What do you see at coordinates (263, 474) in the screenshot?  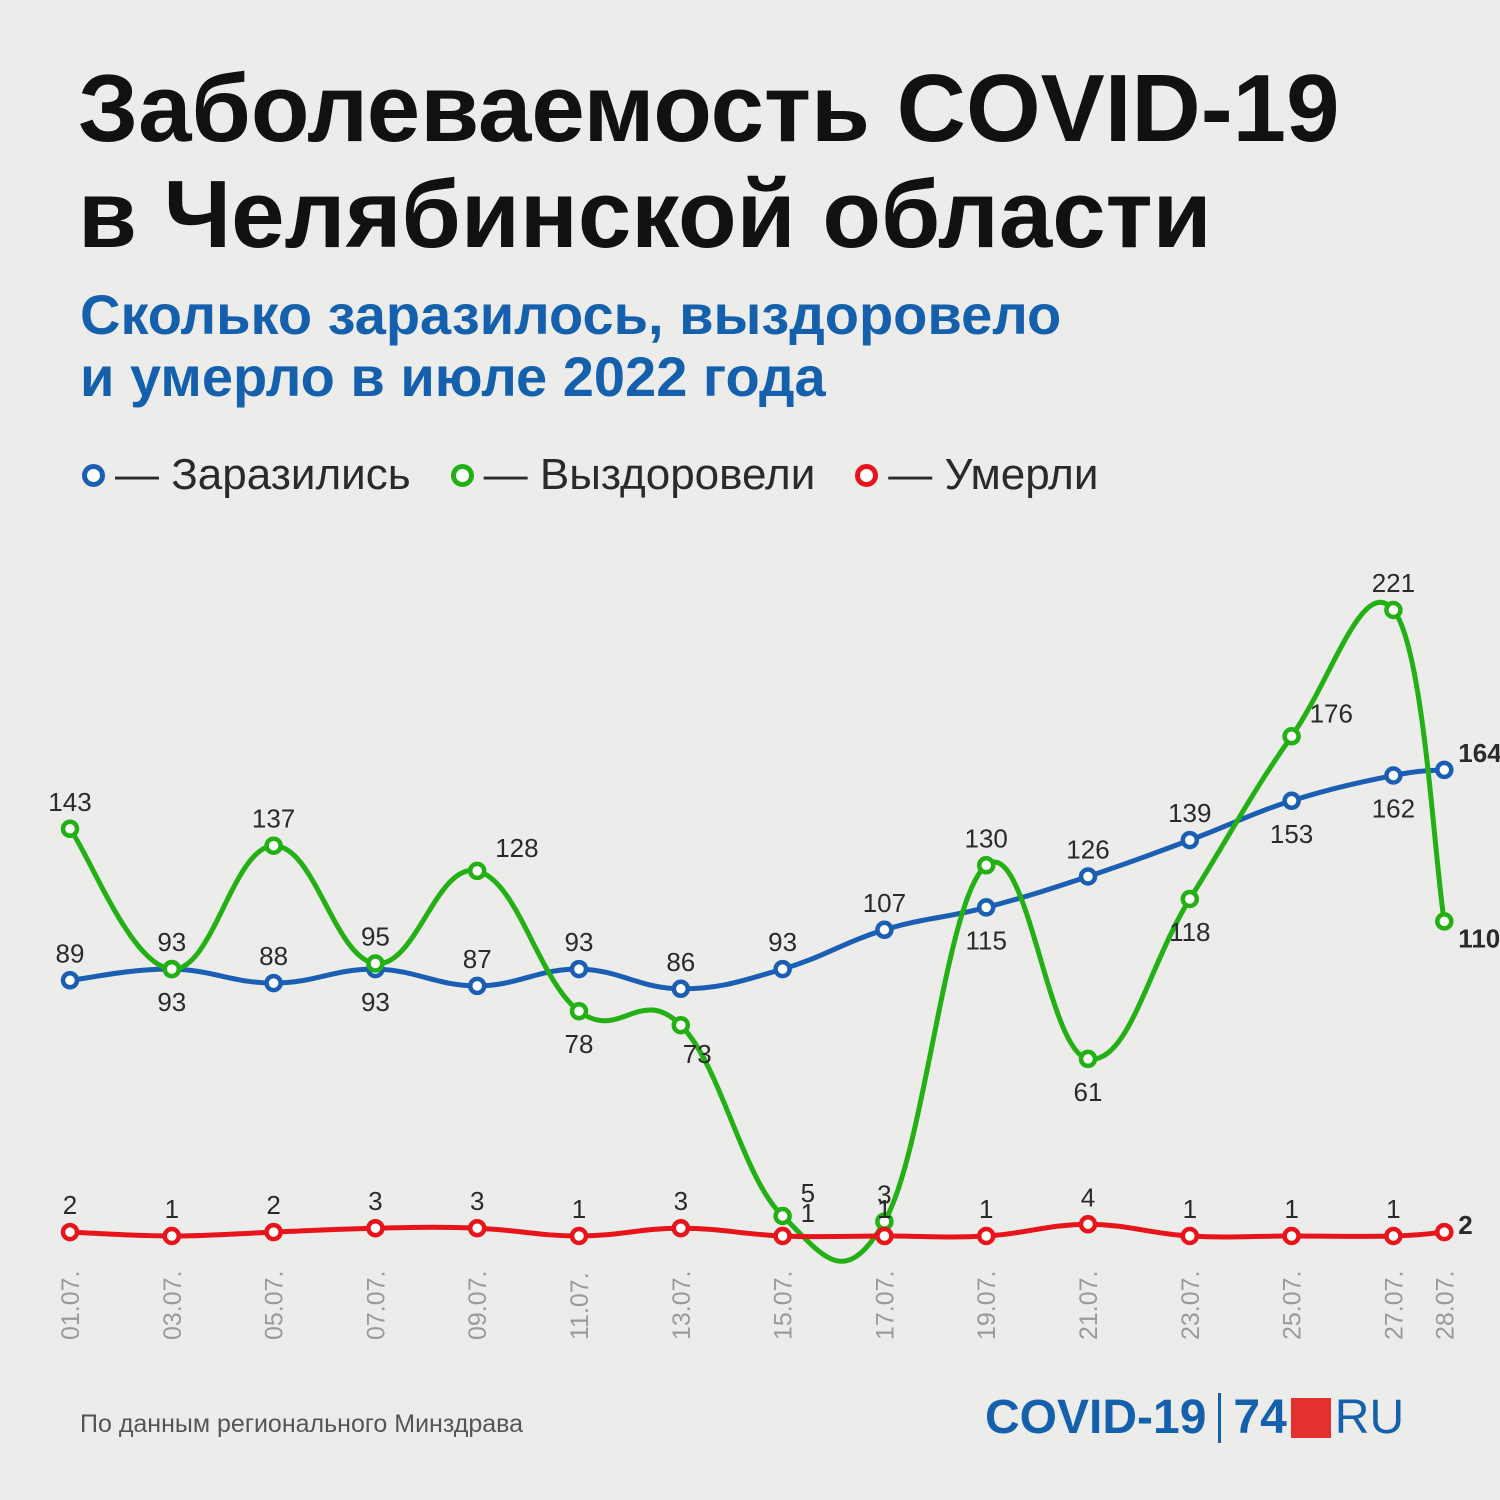 I see `legend-label-infected: — Заразились` at bounding box center [263, 474].